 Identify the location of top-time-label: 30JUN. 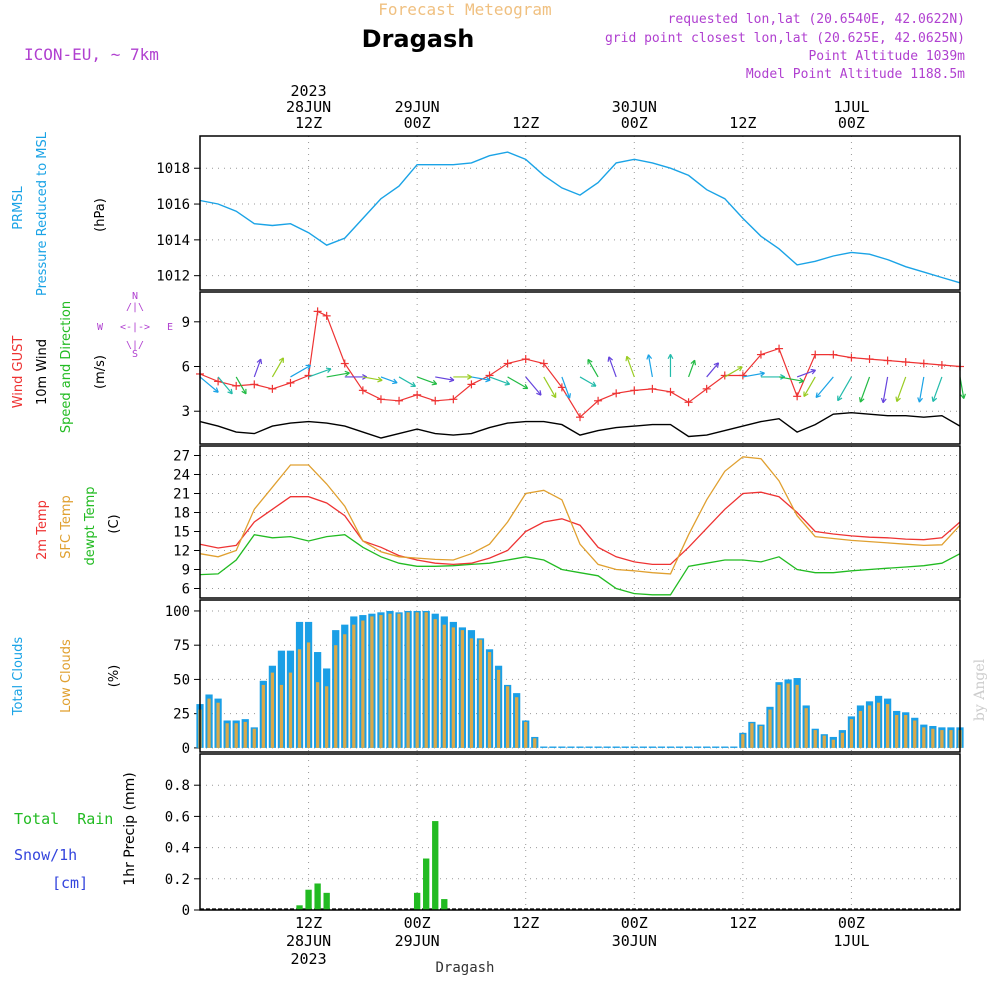
(634, 107).